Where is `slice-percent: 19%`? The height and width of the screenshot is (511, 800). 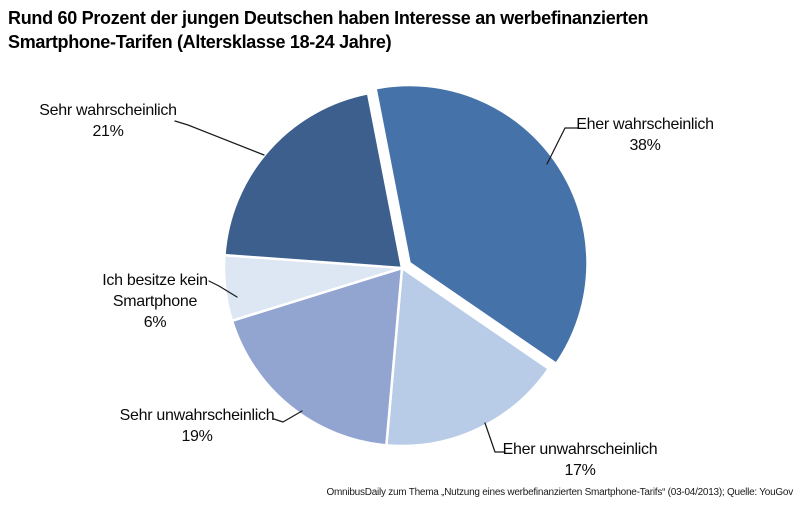
slice-percent: 19% is located at coordinates (197, 436).